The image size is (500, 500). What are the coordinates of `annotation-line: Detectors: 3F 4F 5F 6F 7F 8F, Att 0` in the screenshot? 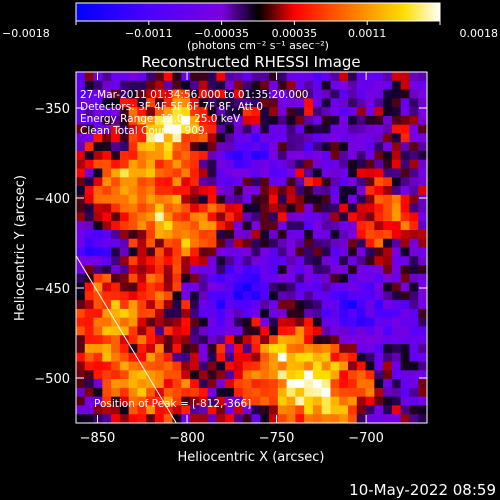 It's located at (171, 107).